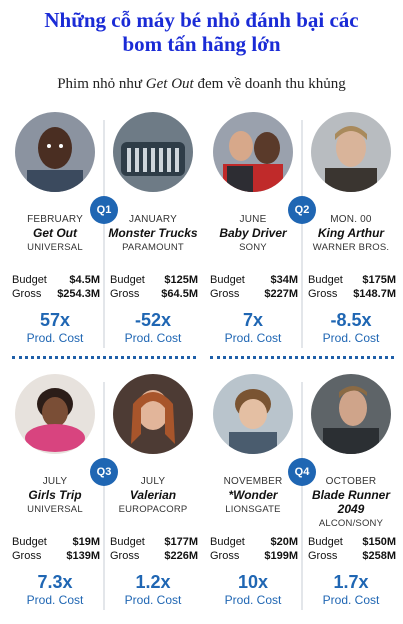 The image size is (403, 624). I want to click on gross-value: $148.7M, so click(374, 294).